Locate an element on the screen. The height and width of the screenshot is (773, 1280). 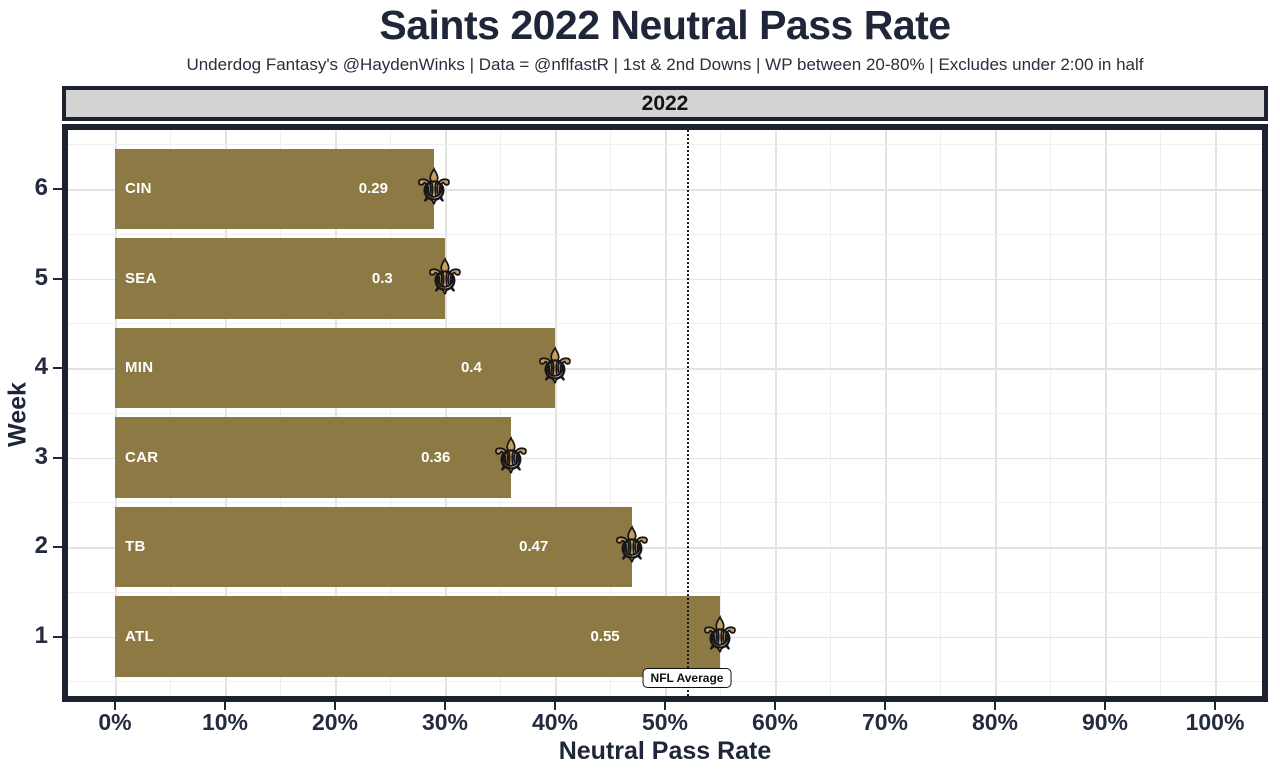
bar-opponent-label: ATL is located at coordinates (139, 636).